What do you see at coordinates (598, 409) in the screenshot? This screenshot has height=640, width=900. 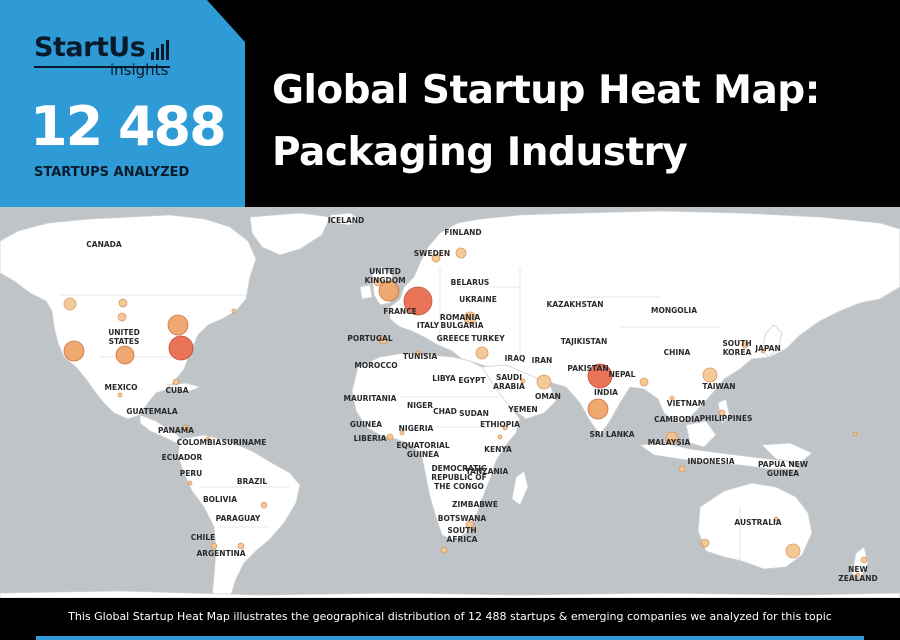 I see `hub-bubble-india-west` at bounding box center [598, 409].